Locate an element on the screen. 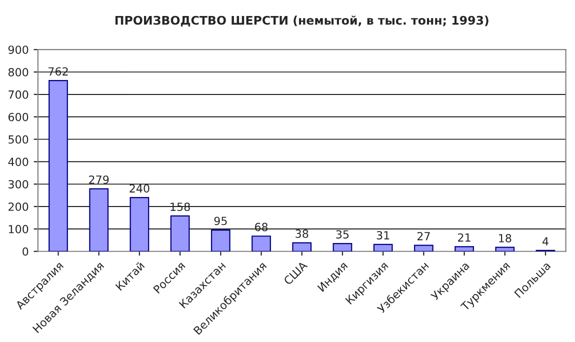  y-tick-label: 100 is located at coordinates (18, 229).